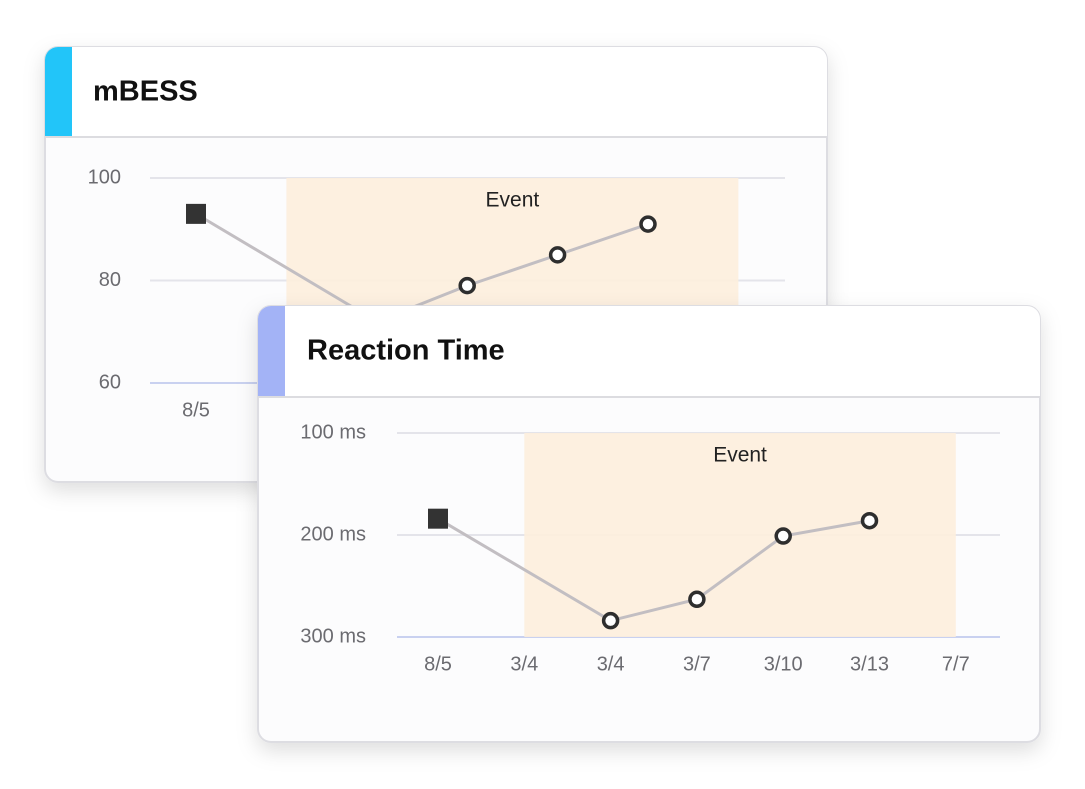 The image size is (1085, 789). Describe the element at coordinates (869, 664) in the screenshot. I see `x-tick-label: 3/13` at that location.